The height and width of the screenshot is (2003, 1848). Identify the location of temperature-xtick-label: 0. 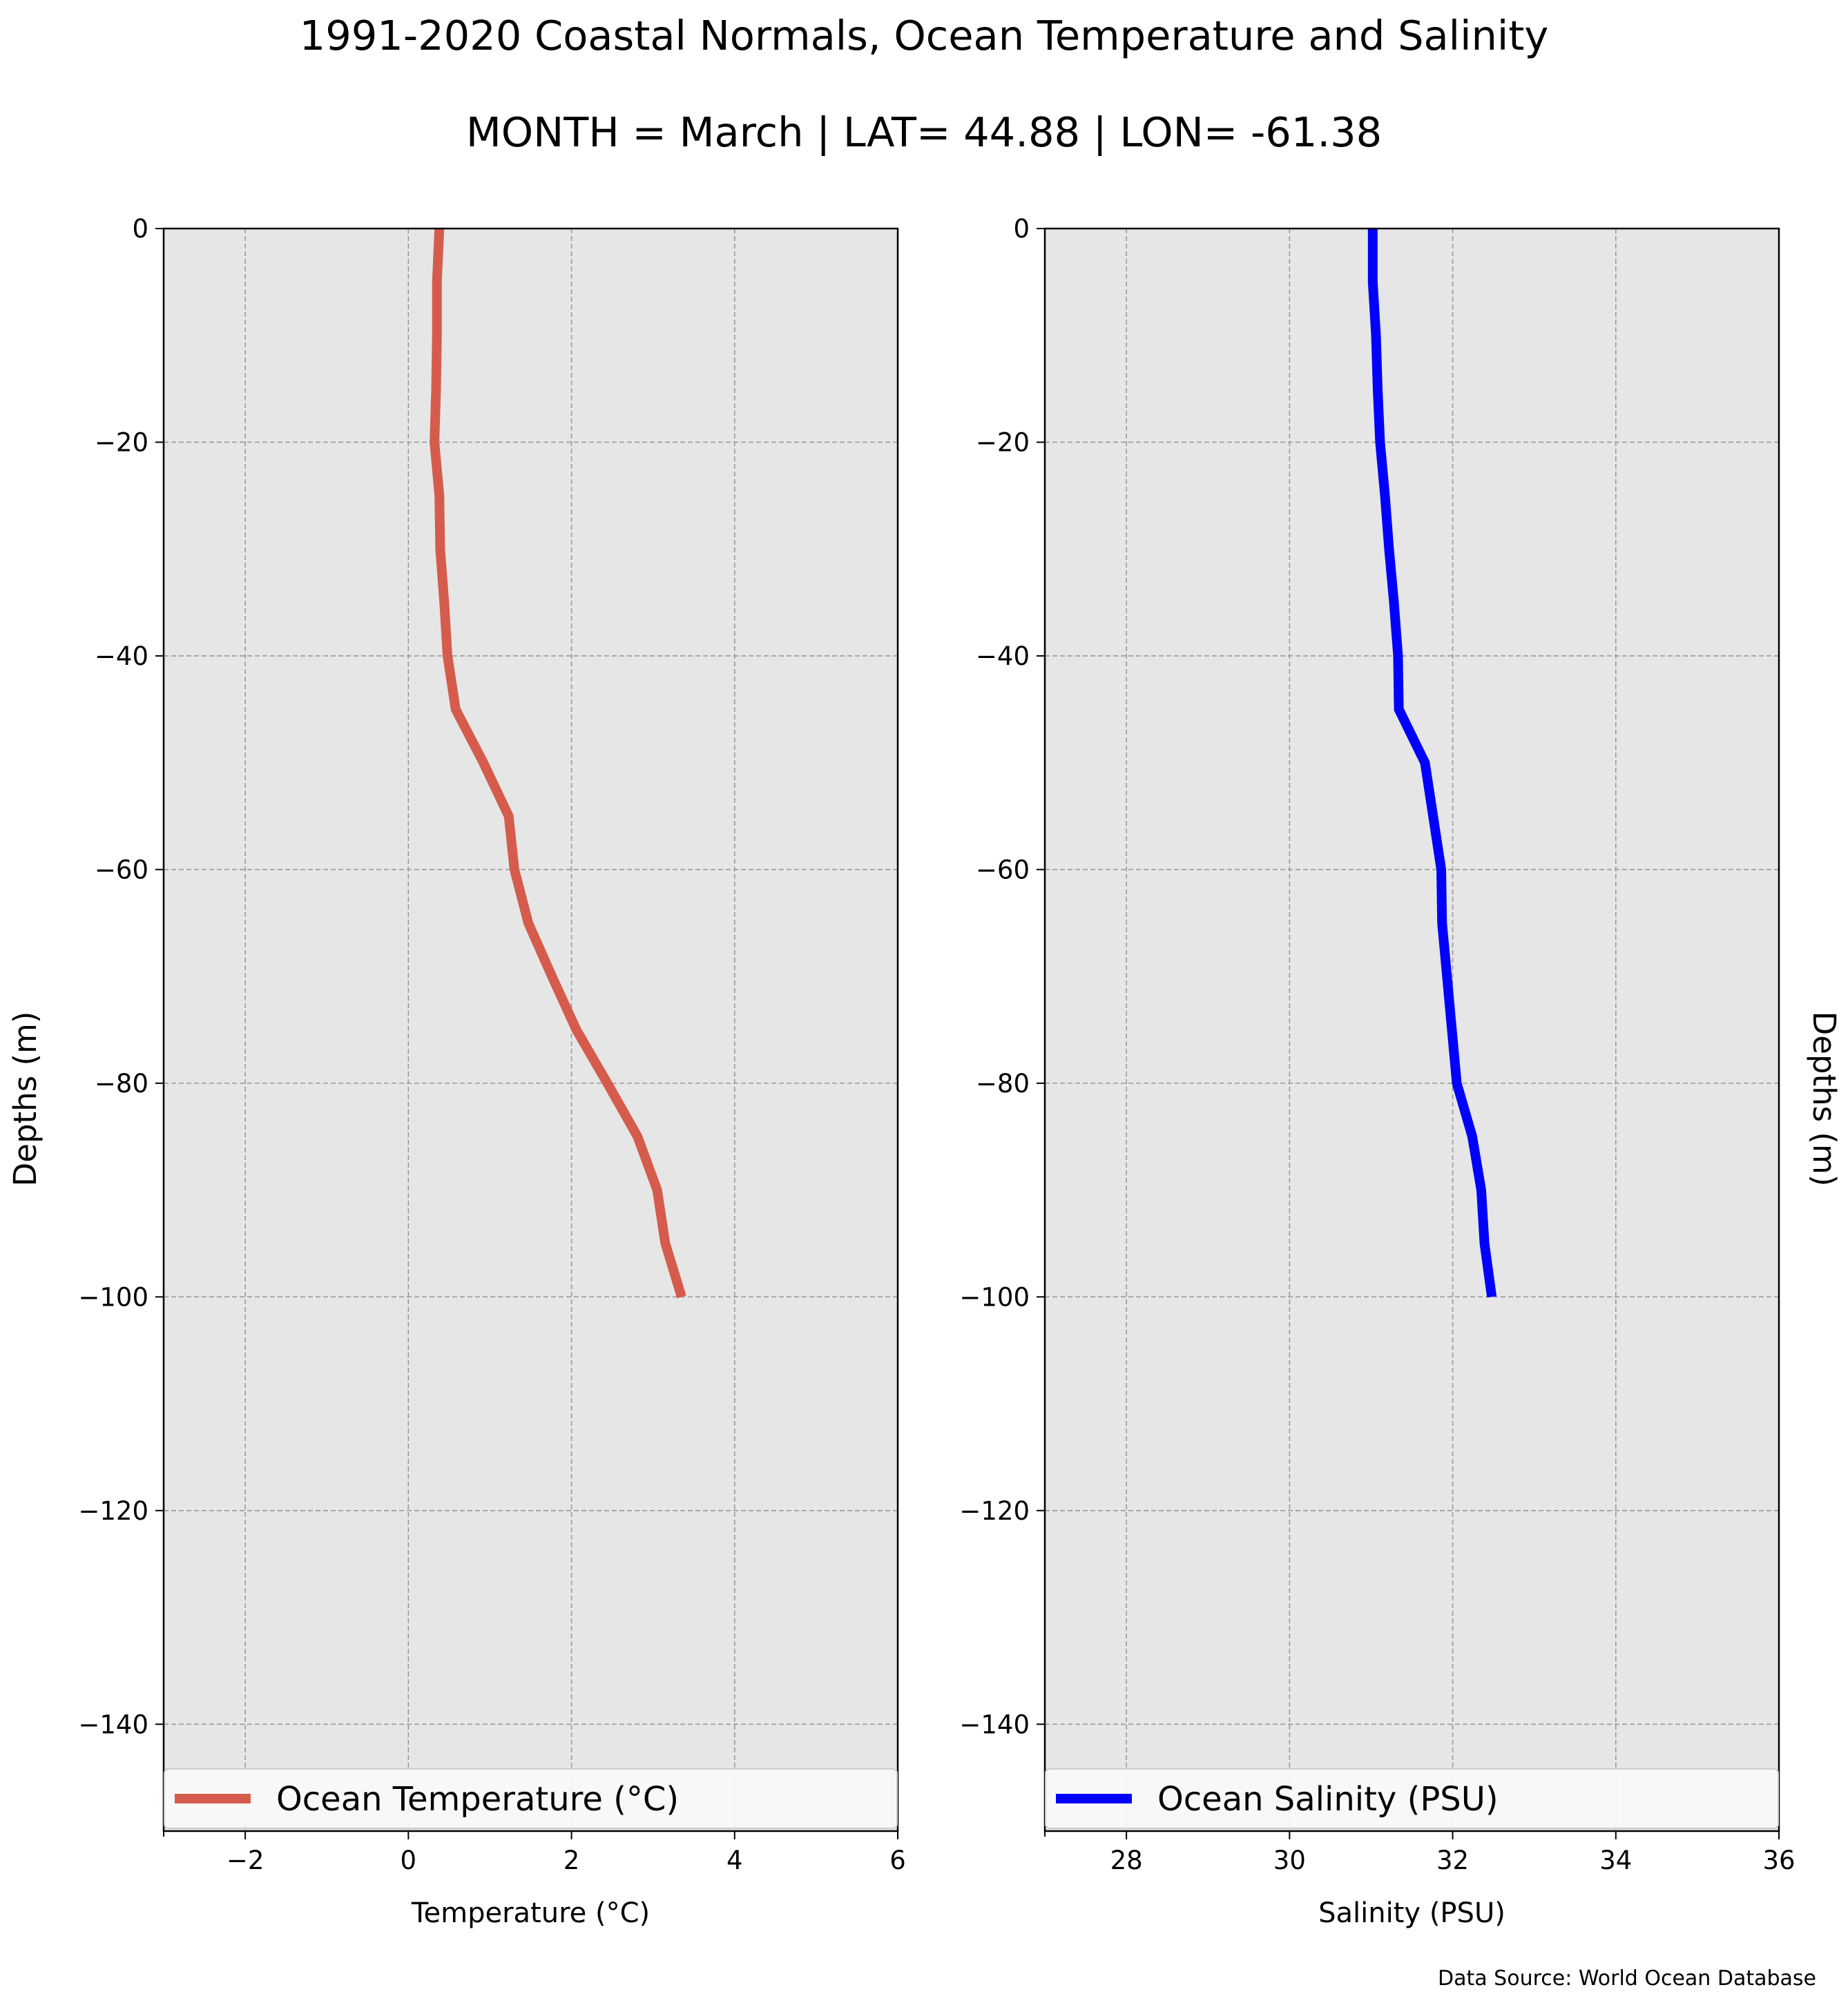
(409, 1861).